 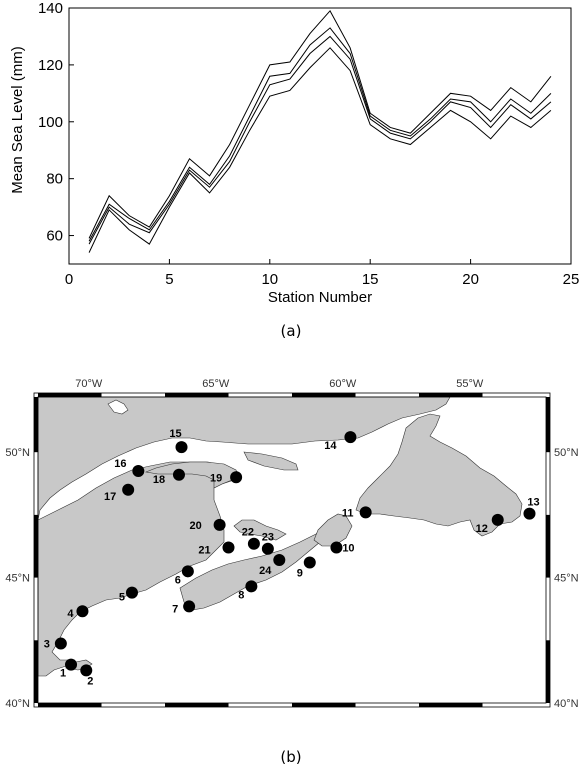 What do you see at coordinates (70, 614) in the screenshot?
I see `station-label-4: 4` at bounding box center [70, 614].